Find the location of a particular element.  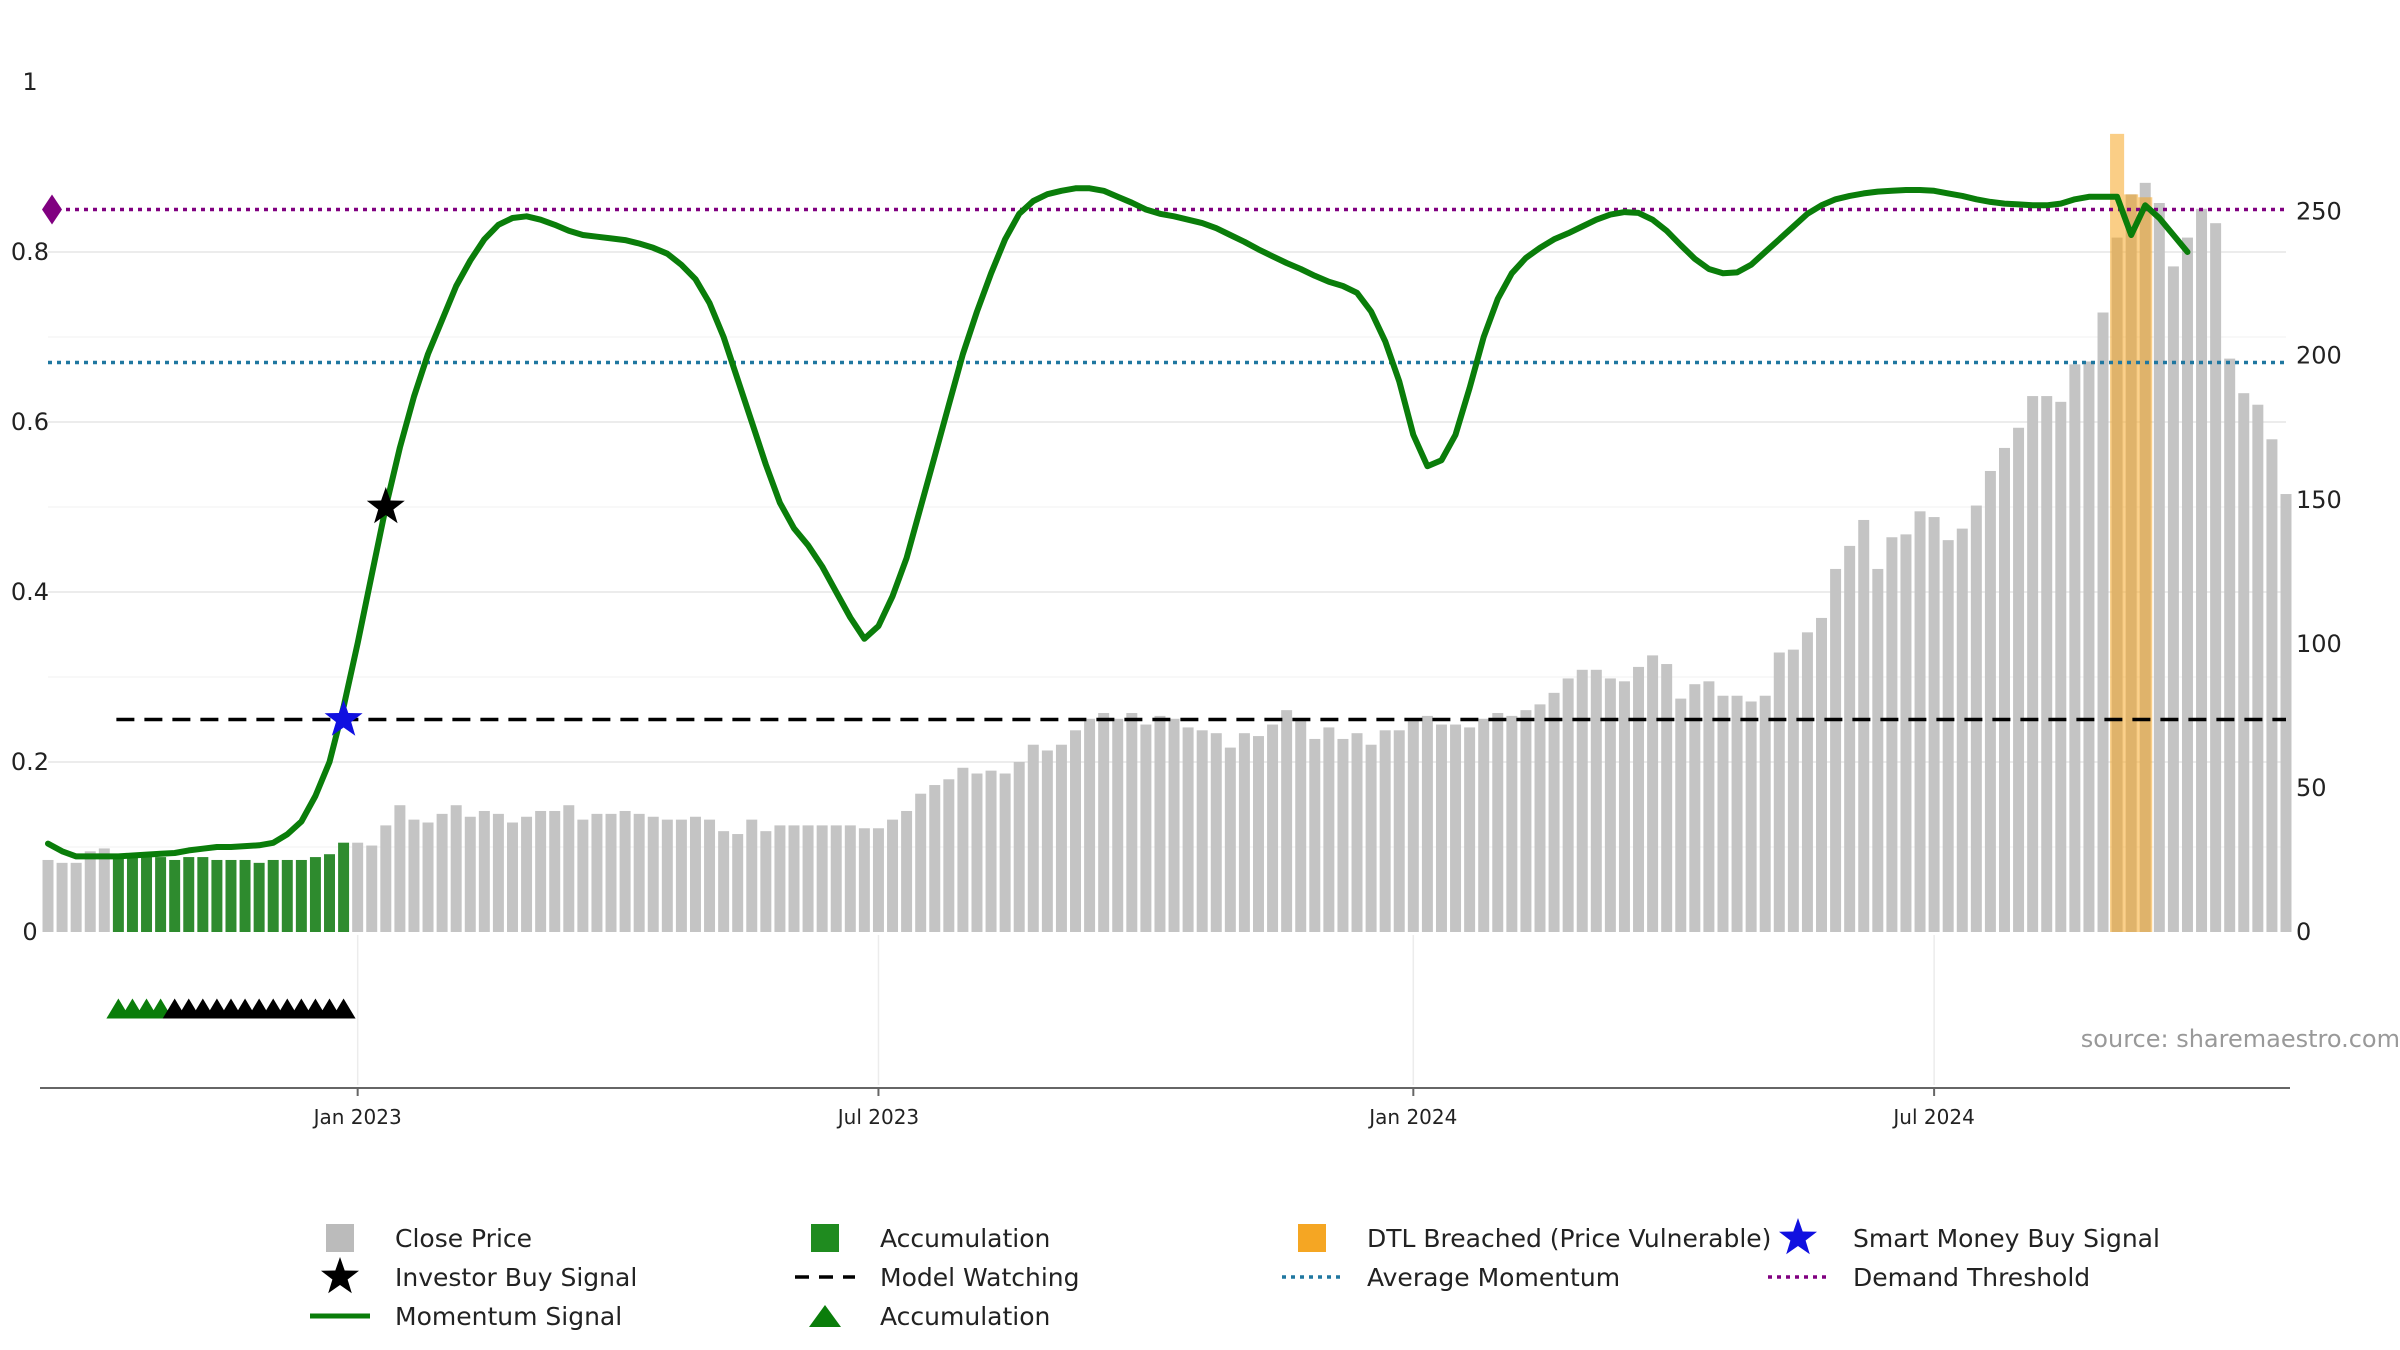

left-axis-tick-label: 0 is located at coordinates (29, 932).